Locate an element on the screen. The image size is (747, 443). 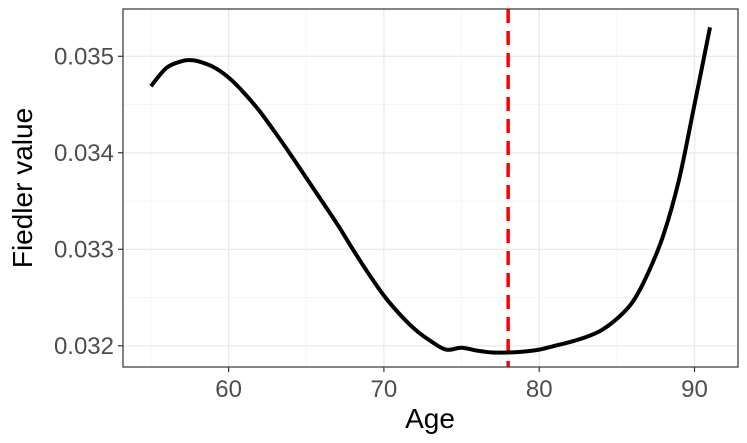
x-tick-label: 60 is located at coordinates (228, 389).